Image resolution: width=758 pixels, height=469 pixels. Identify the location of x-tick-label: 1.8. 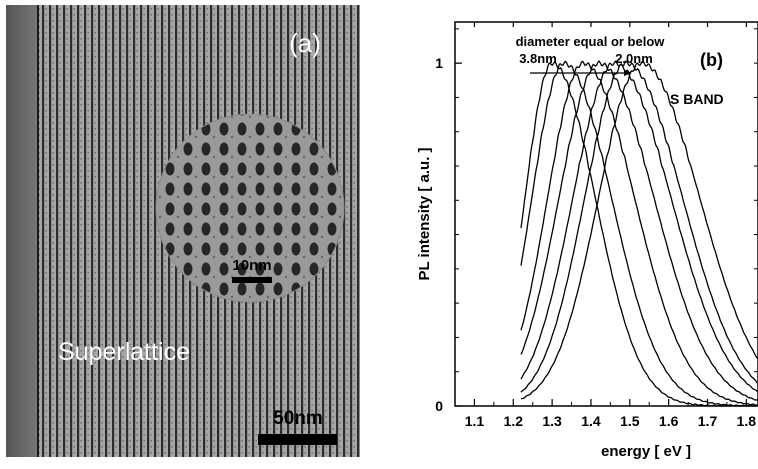
(747, 421).